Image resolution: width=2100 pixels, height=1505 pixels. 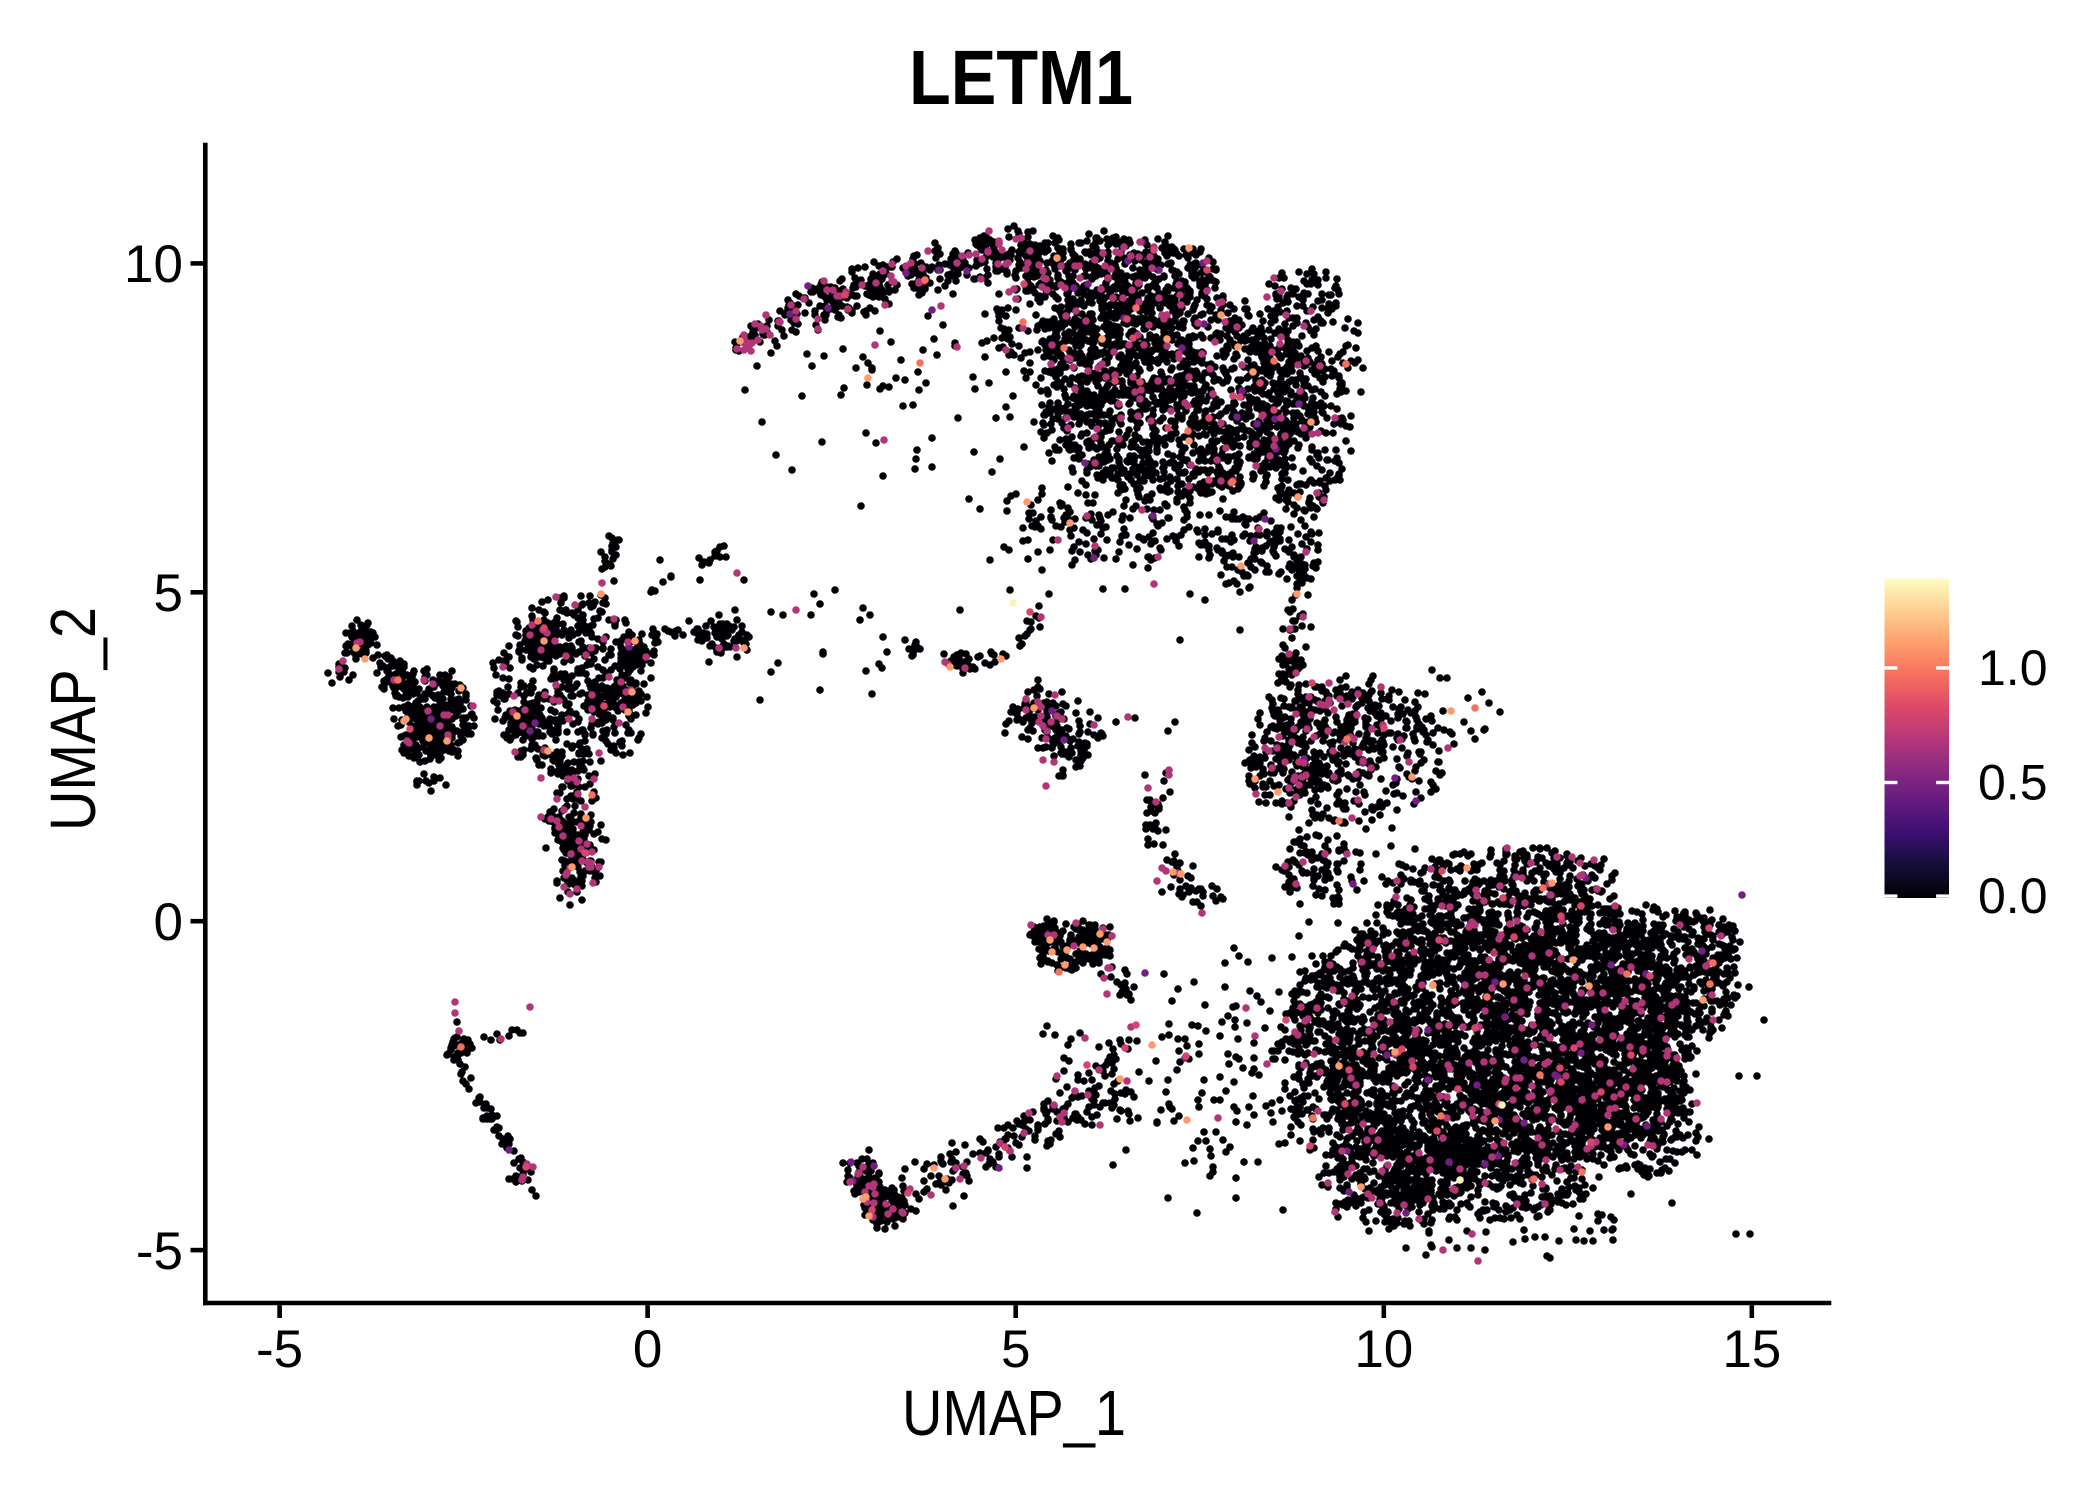 What do you see at coordinates (2013, 783) in the screenshot?
I see `svg-text: 0.5` at bounding box center [2013, 783].